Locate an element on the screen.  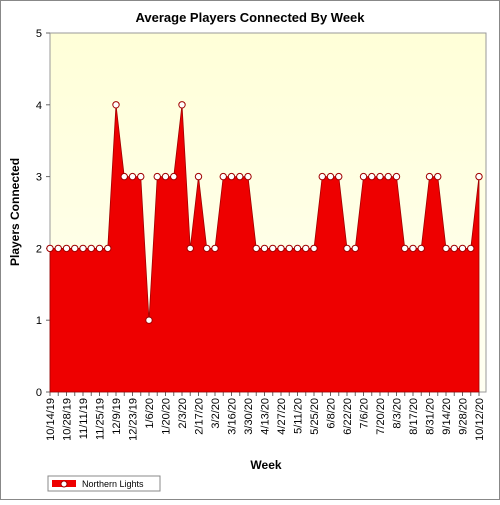
y-tick-label: 2 is located at coordinates (39, 249).